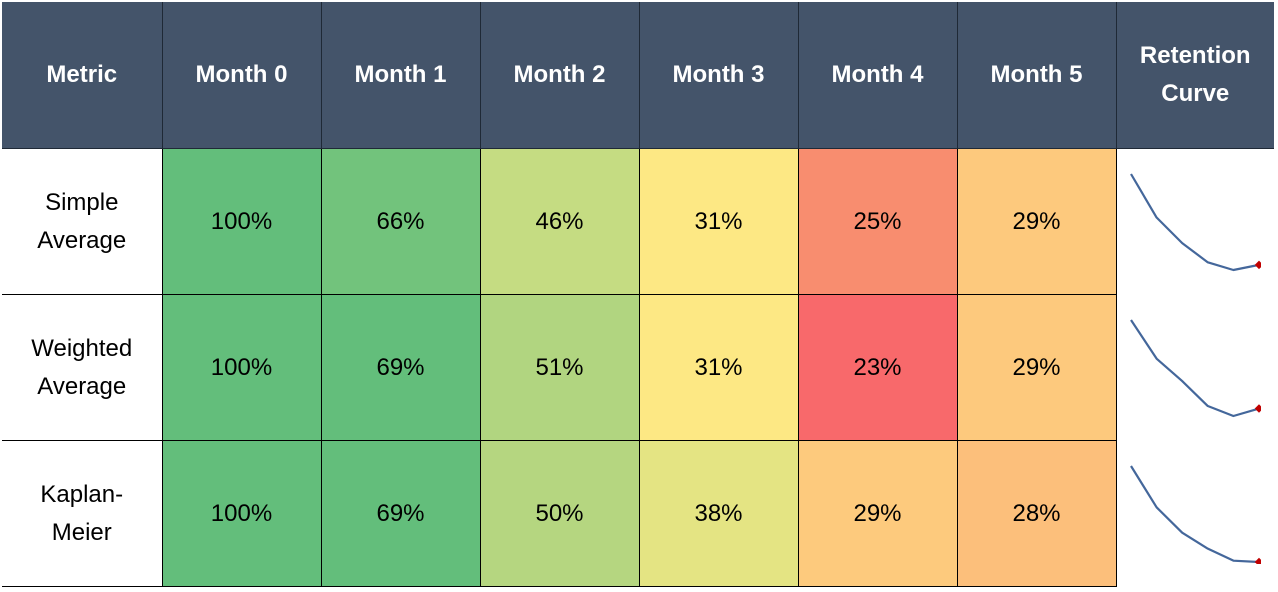 This screenshot has height=592, width=1278. Describe the element at coordinates (1037, 75) in the screenshot. I see `header-month-5: Month 5` at that location.